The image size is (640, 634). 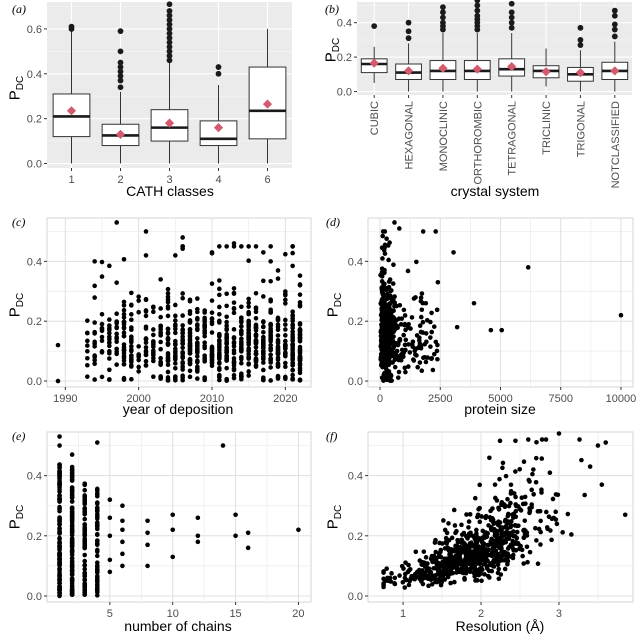 What do you see at coordinates (18, 436) in the screenshot?
I see `panel-label: (e)` at bounding box center [18, 436].